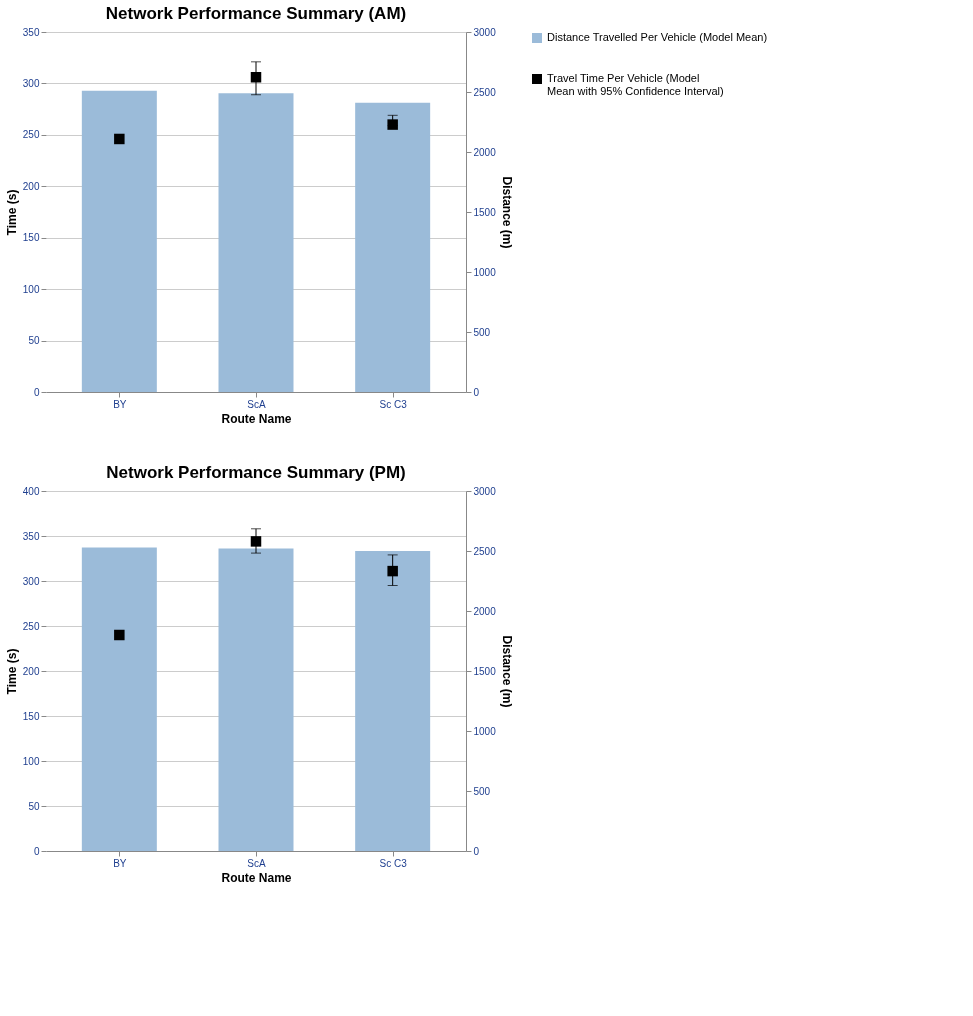 The image size is (973, 1016). Describe the element at coordinates (256, 13) in the screenshot. I see `chart-title: Network Performance Summary (AM)` at that location.